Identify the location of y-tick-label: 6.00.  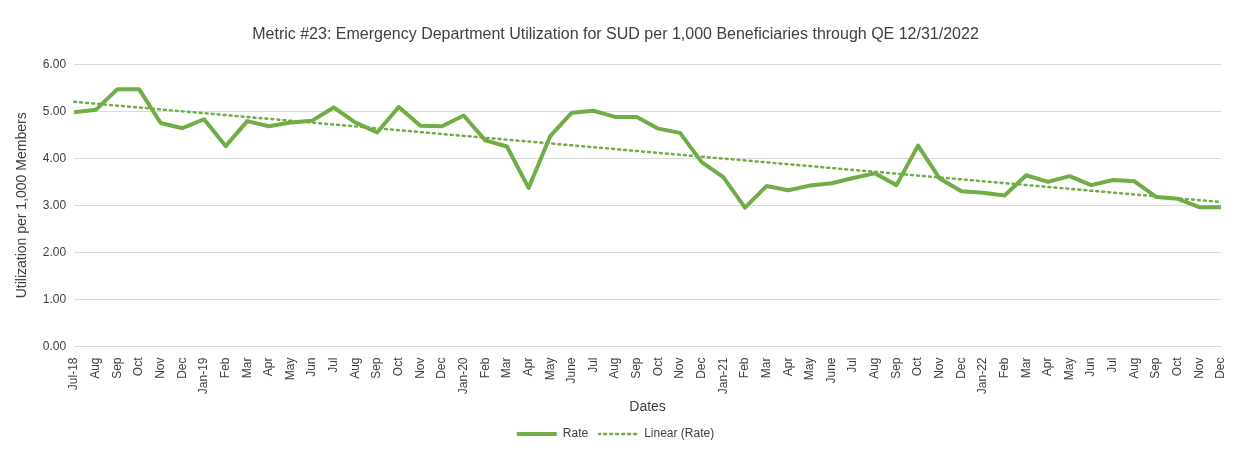
(54, 63).